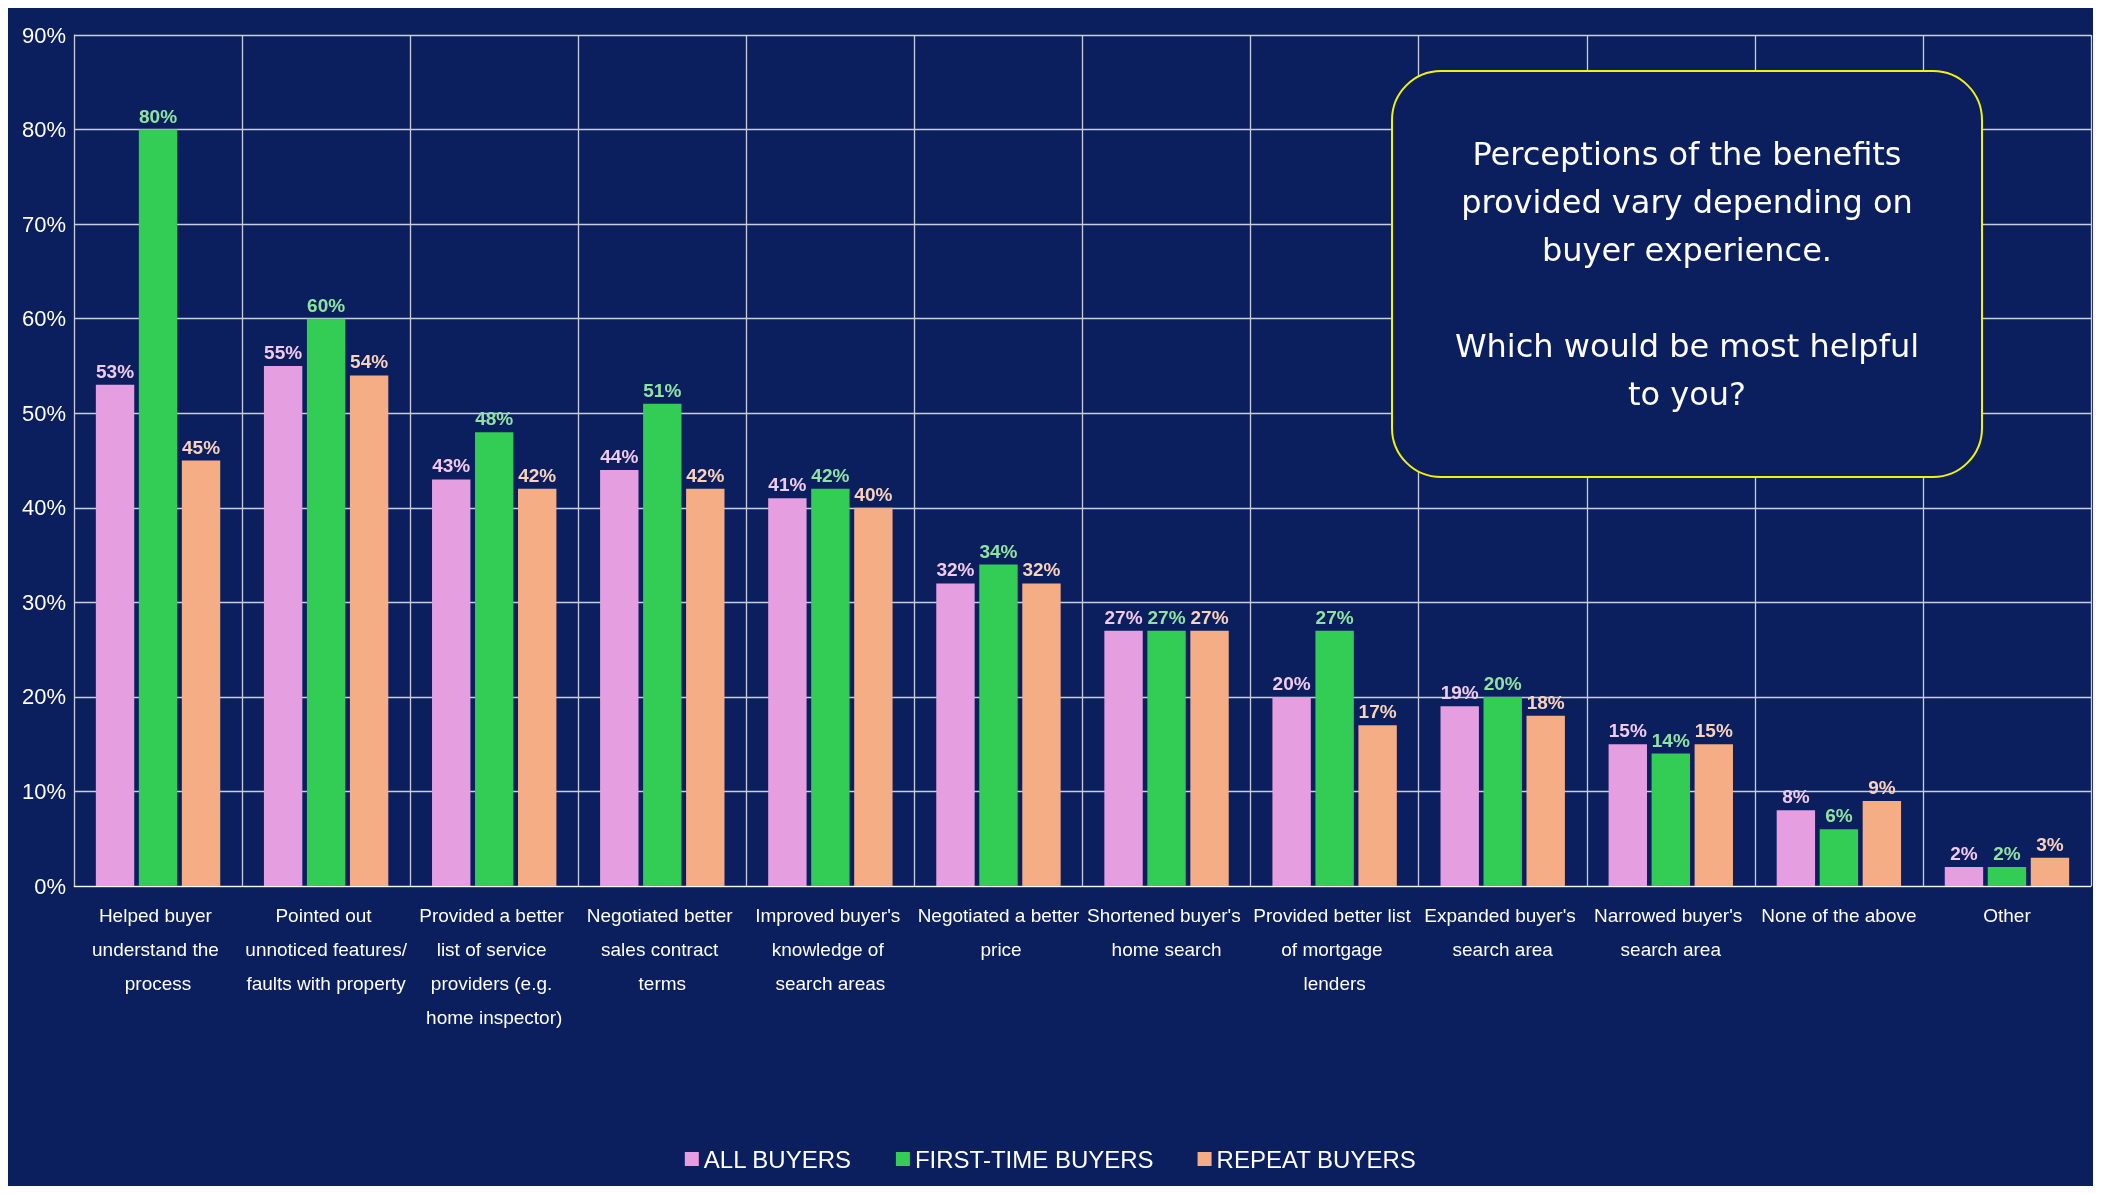 The width and height of the screenshot is (2101, 1194). What do you see at coordinates (1670, 740) in the screenshot?
I see `data-label: 14%` at bounding box center [1670, 740].